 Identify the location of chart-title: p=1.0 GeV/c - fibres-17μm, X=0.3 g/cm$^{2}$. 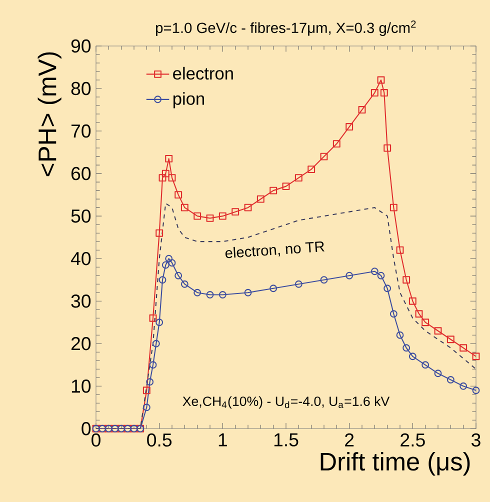
(286, 28).